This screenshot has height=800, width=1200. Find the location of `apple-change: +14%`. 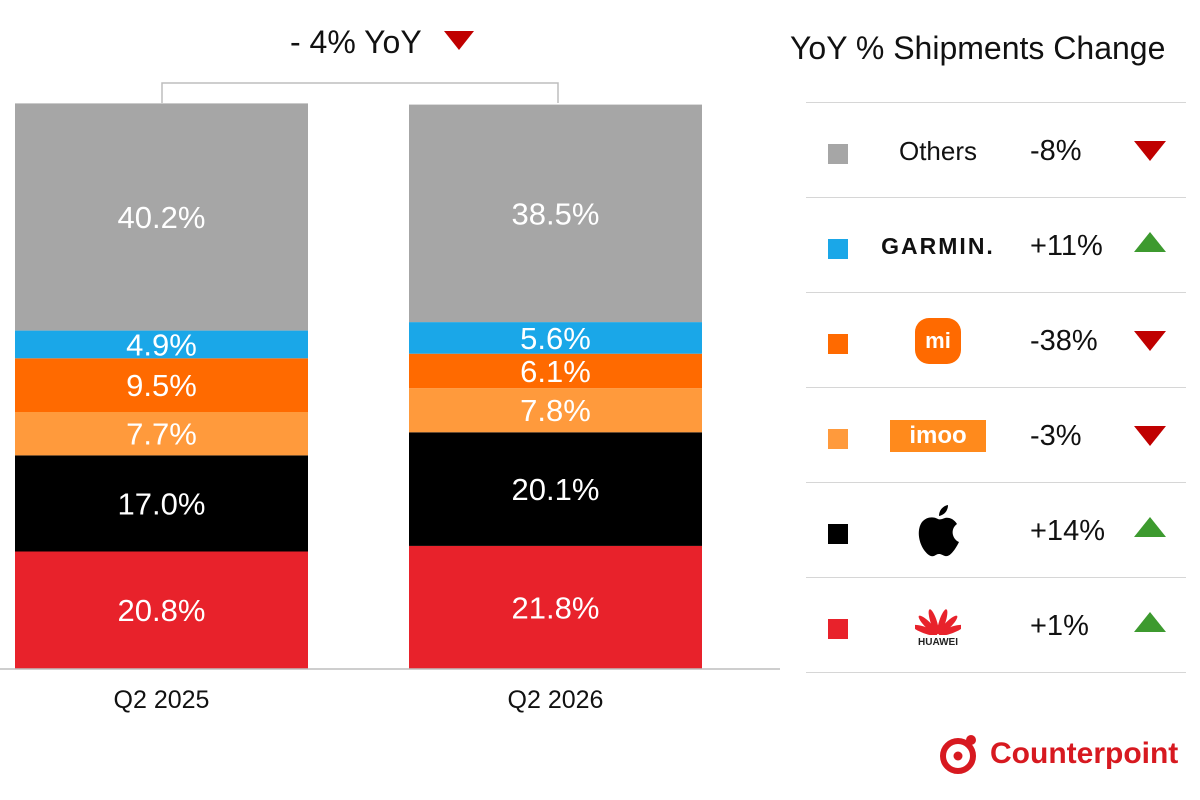

apple-change: +14% is located at coordinates (1067, 531).